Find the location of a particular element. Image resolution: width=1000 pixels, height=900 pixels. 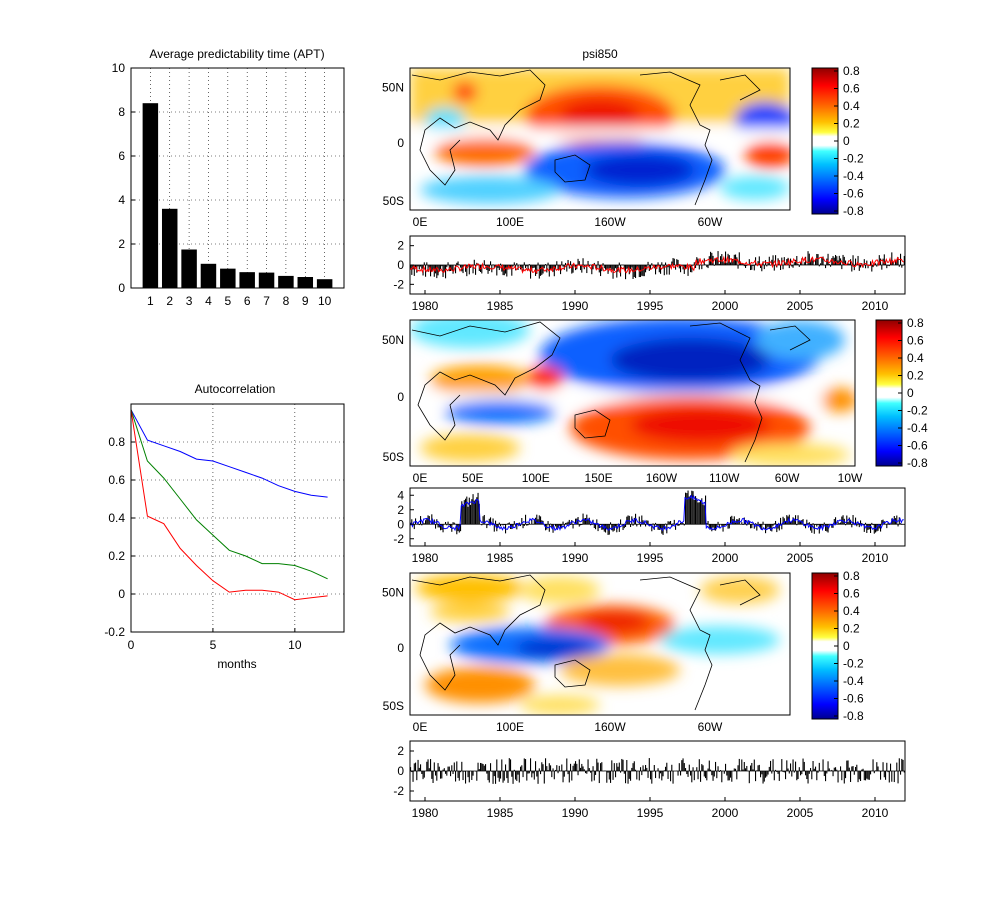

colorbar-tick-label: -0.6 is located at coordinates (853, 194).